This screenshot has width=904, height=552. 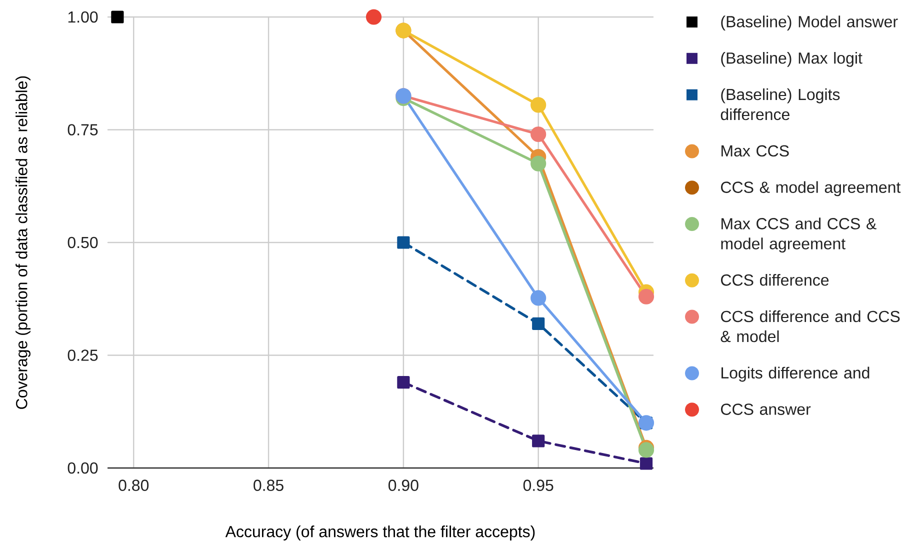 I want to click on legend-label: Max CCS and CCS & model agreement, so click(x=798, y=235).